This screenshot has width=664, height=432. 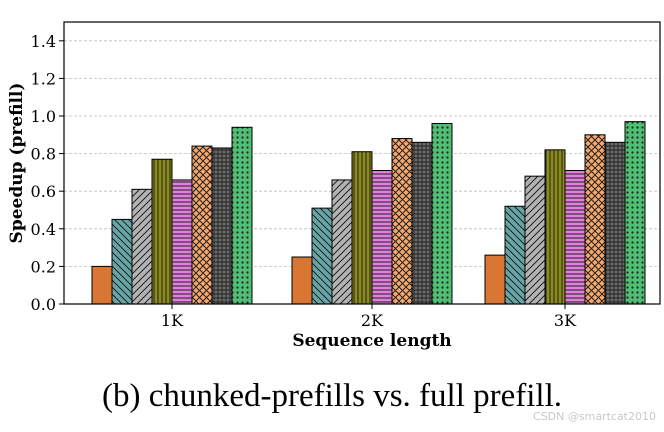 I want to click on y-axis-label: Speedup (prefill), so click(x=17, y=163).